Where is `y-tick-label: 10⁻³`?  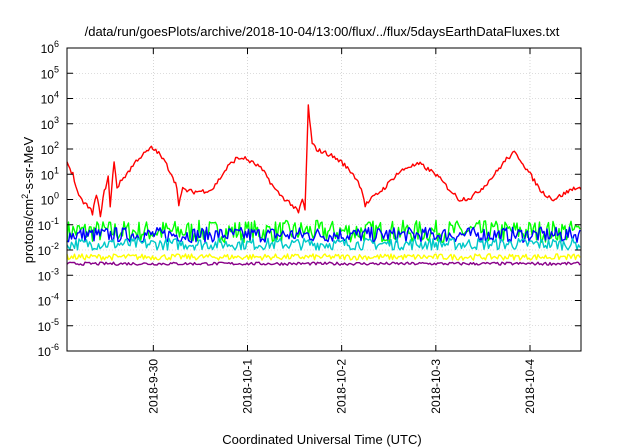
y-tick-label: 10⁻³ is located at coordinates (48, 274).